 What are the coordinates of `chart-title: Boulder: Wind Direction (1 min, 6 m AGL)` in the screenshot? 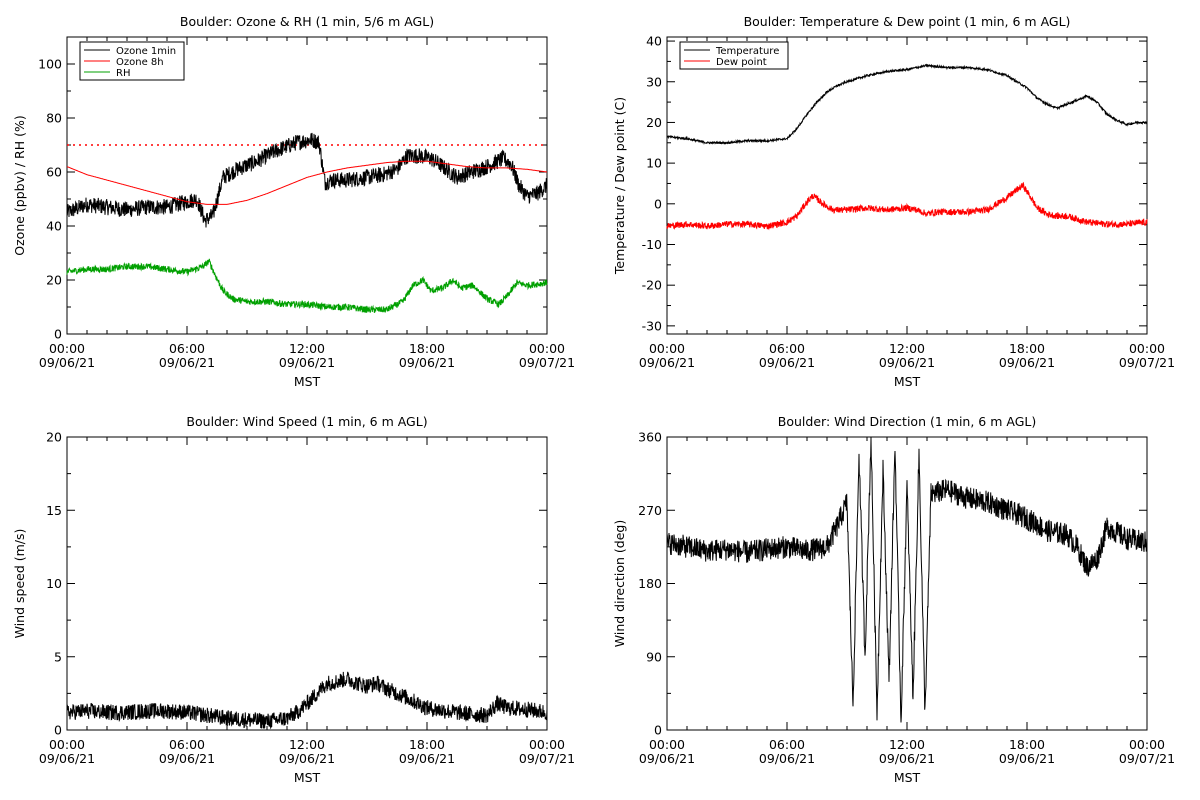 It's located at (907, 421).